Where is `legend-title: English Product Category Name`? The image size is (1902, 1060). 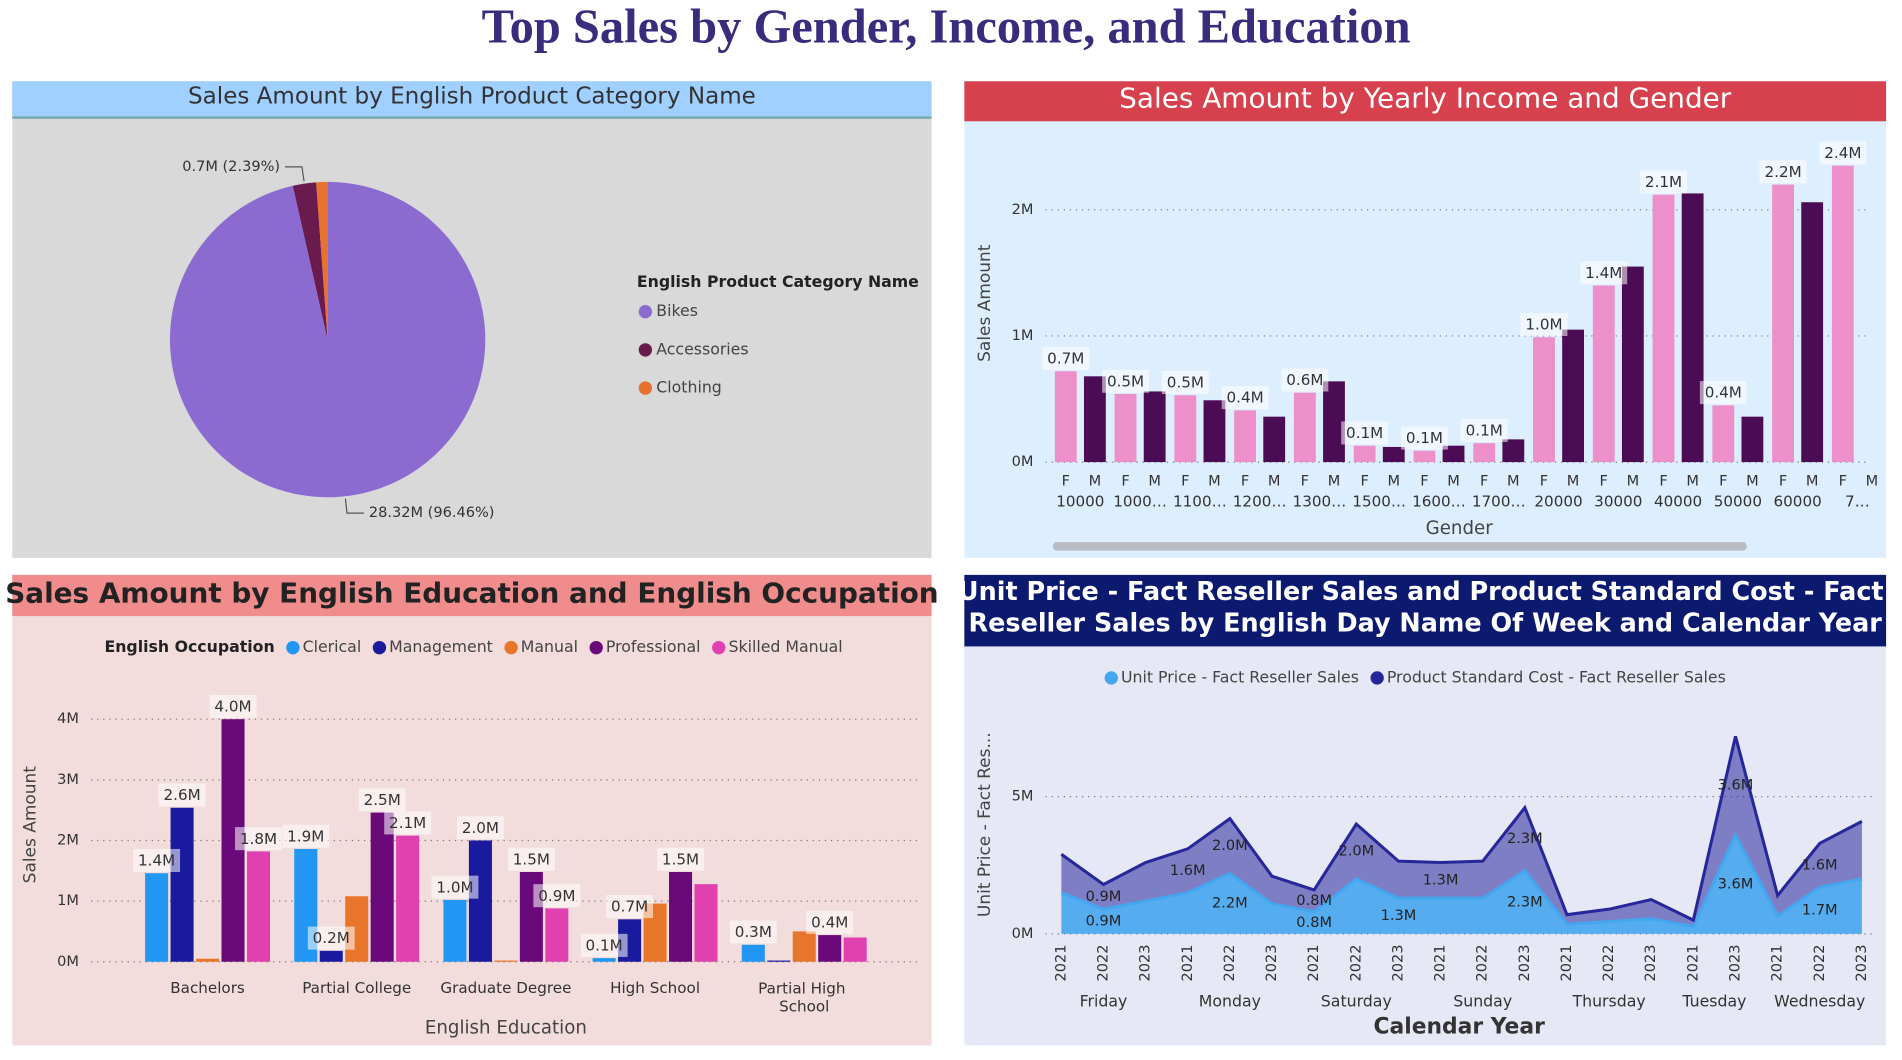 legend-title: English Product Category Name is located at coordinates (778, 281).